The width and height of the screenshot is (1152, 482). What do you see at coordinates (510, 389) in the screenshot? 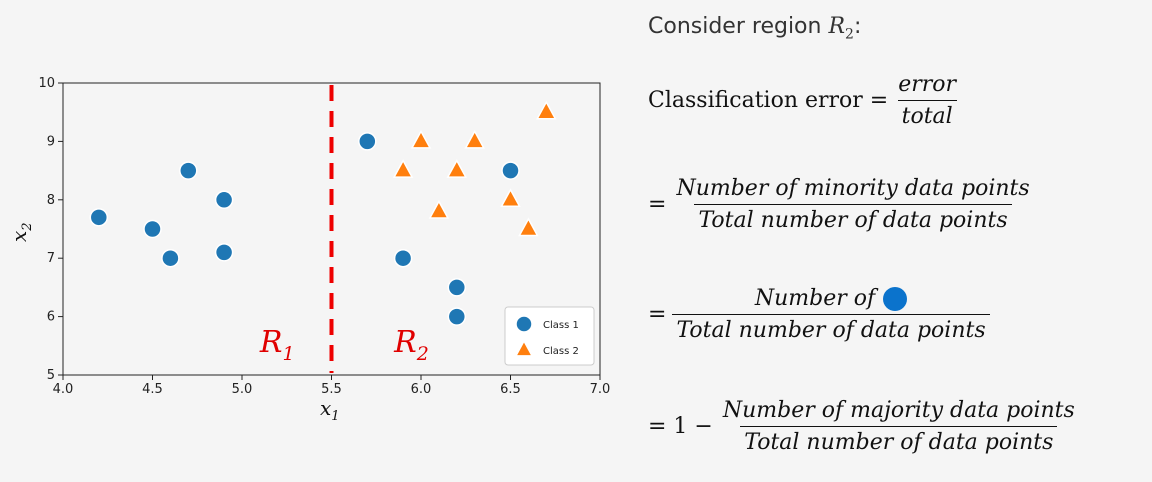
I see `x-tick-label: 6.5` at bounding box center [510, 389].